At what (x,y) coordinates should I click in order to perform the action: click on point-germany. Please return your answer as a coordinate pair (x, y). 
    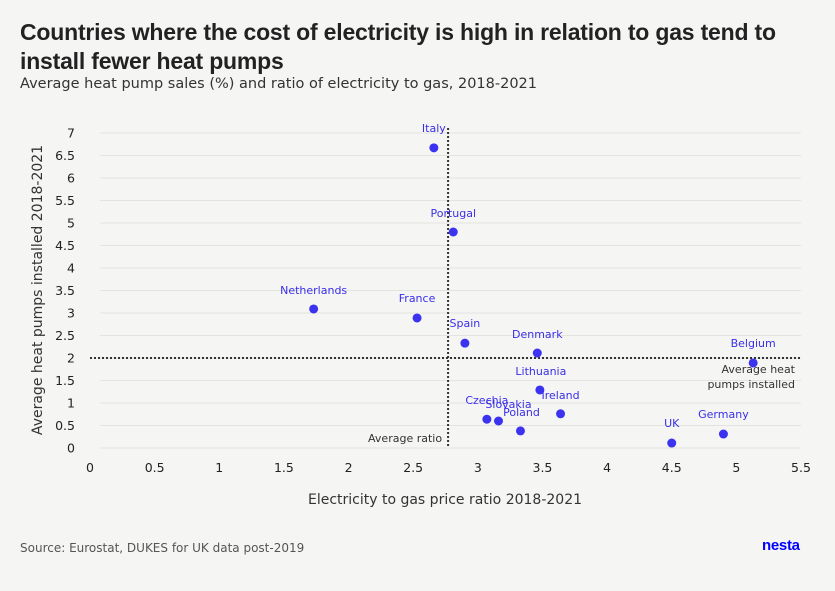
    Looking at the image, I should click on (723, 434).